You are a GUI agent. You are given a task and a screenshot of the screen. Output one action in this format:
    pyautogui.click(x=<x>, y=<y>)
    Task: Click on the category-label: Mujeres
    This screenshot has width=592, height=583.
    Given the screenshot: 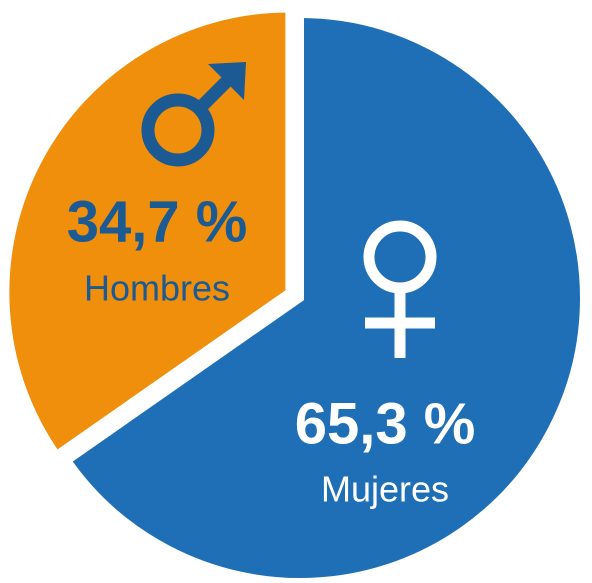 What is the action you would take?
    pyautogui.click(x=385, y=489)
    